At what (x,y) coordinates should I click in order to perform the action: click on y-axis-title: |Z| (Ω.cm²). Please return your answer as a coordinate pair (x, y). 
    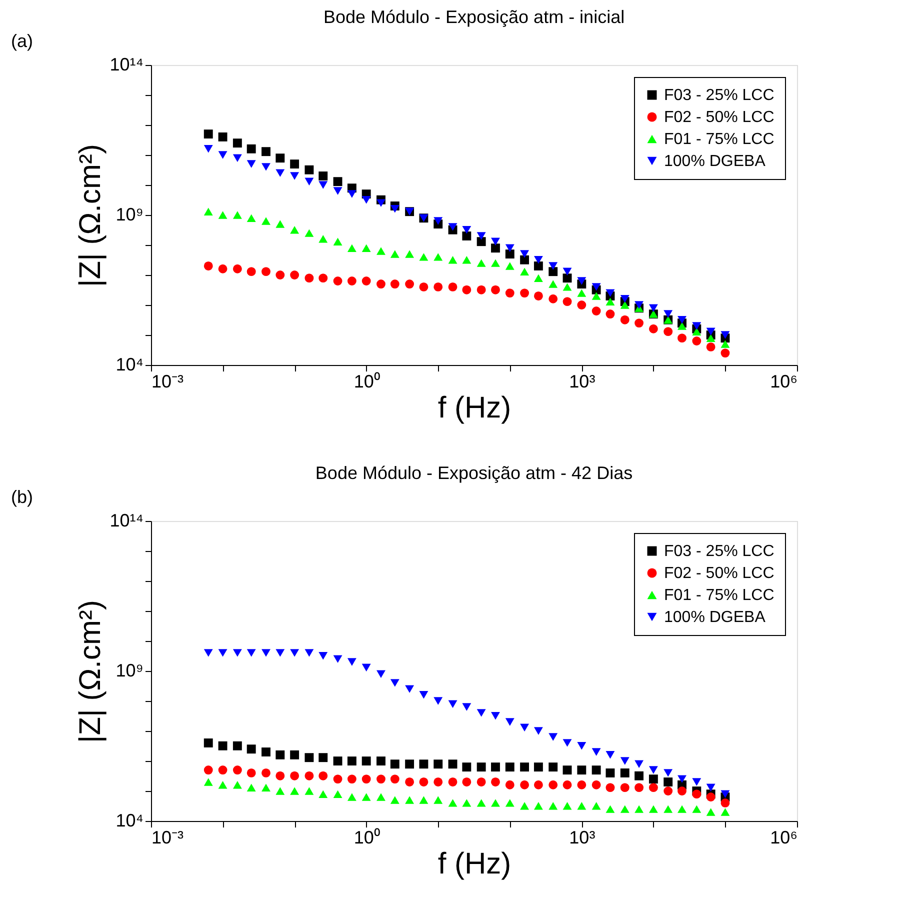
    Looking at the image, I should click on (90, 215).